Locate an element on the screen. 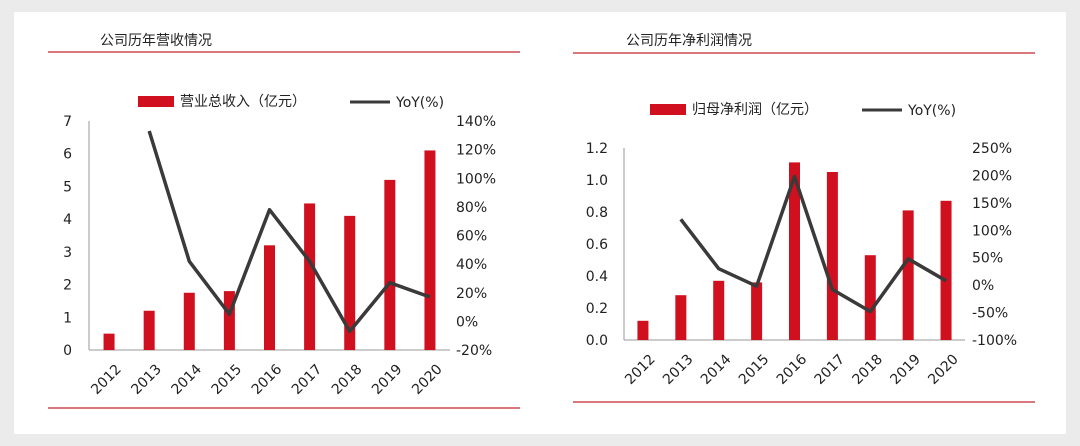 Image resolution: width=1080 pixels, height=446 pixels. chart1-right-tick-label: -20% is located at coordinates (474, 351).